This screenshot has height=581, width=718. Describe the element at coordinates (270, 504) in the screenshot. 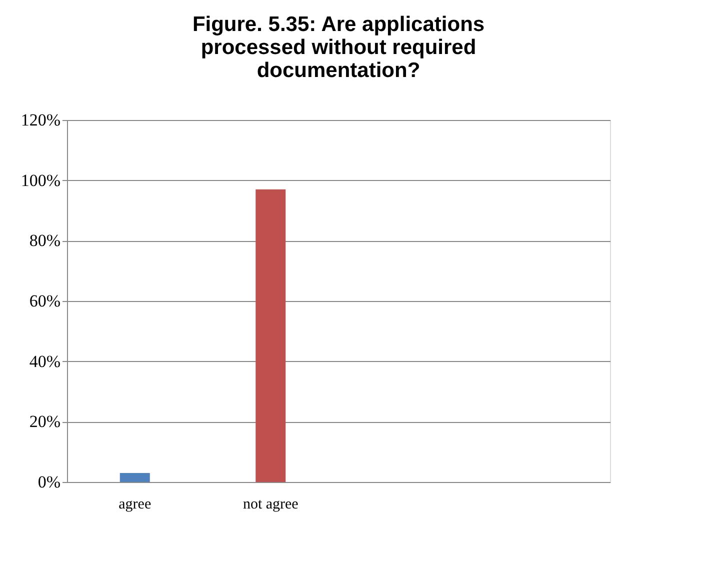

I see `x-tick-label: not agree` at that location.